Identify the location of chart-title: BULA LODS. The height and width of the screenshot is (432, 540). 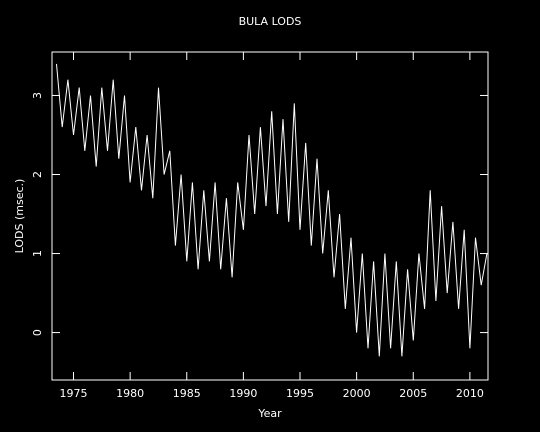
(270, 21).